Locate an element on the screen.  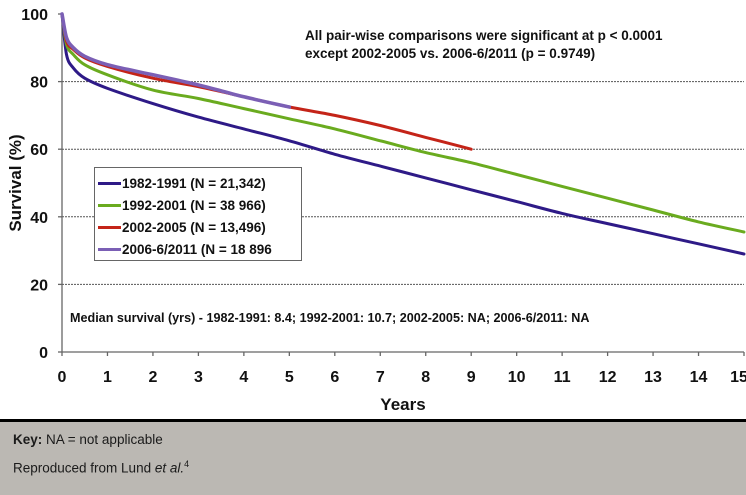
x-tick-label: 4 is located at coordinates (243, 377).